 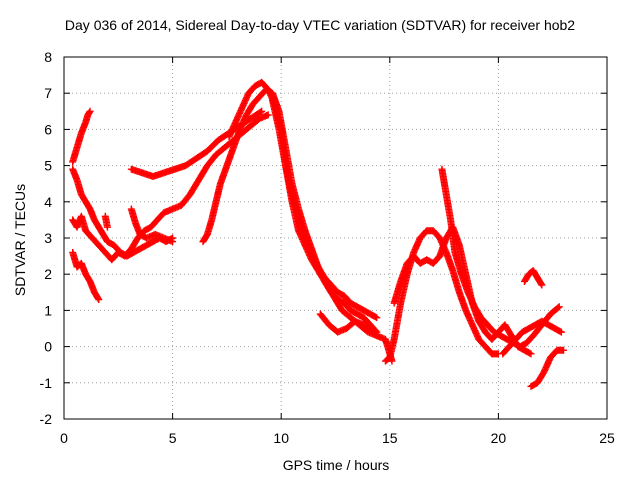 I want to click on y-tick-label: 7, so click(x=48, y=93).